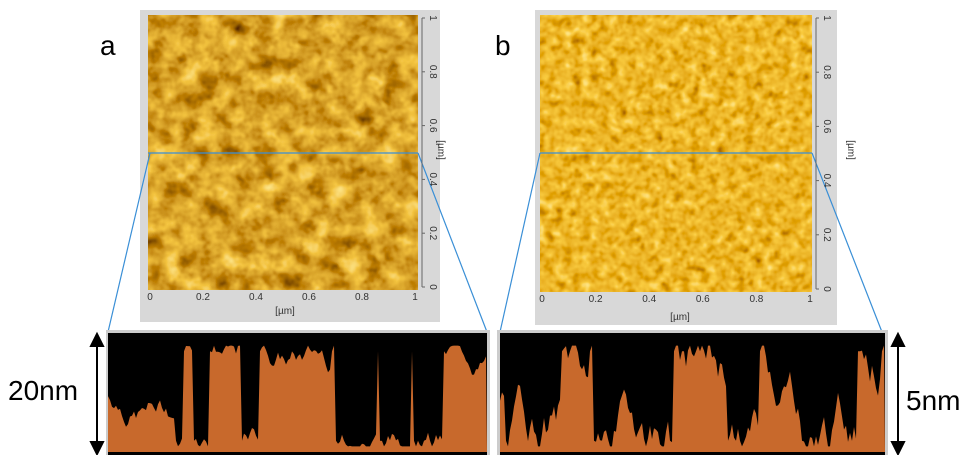 This screenshot has height=455, width=972. Describe the element at coordinates (43, 390) in the screenshot. I see `scale-label: 20nm` at that location.